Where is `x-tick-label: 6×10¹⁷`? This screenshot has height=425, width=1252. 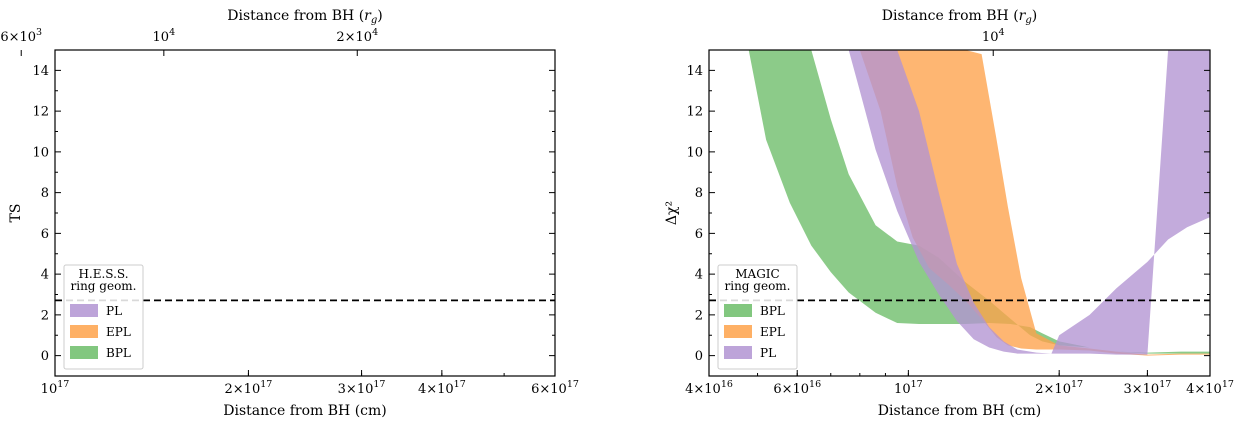 x-tick-label: 6×10¹⁷ is located at coordinates (555, 388).